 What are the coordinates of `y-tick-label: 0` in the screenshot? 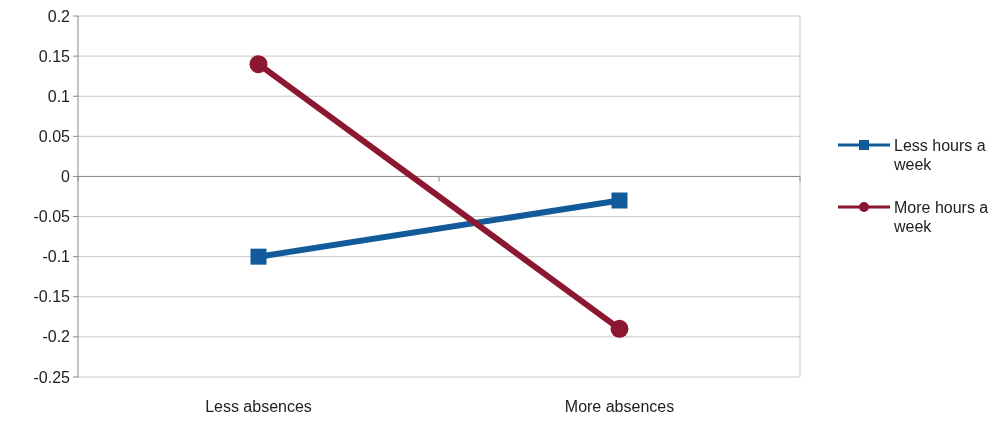 It's located at (66, 177).